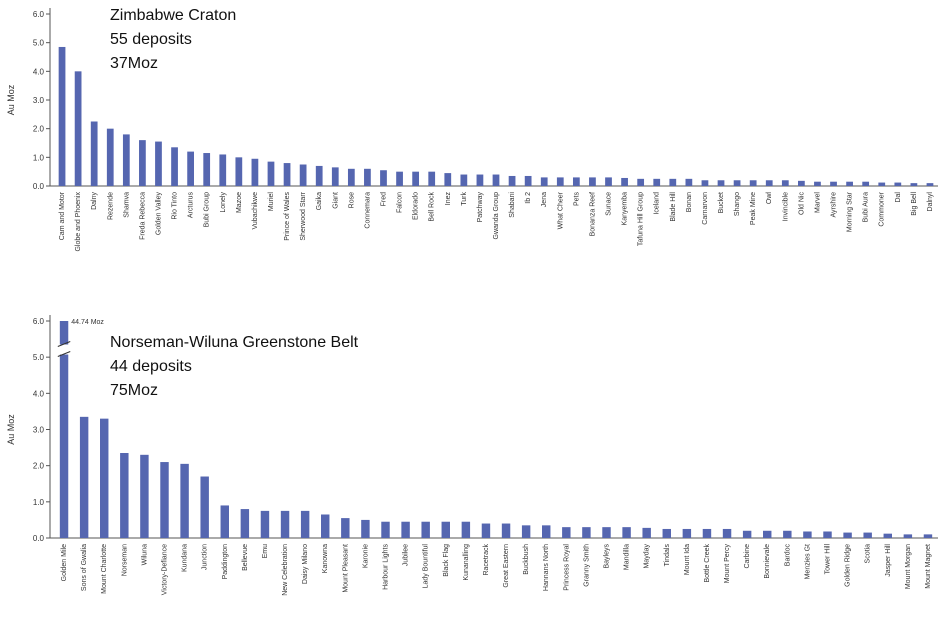 The image size is (943, 637). I want to click on x-tick-label: Kunanalling, so click(466, 562).